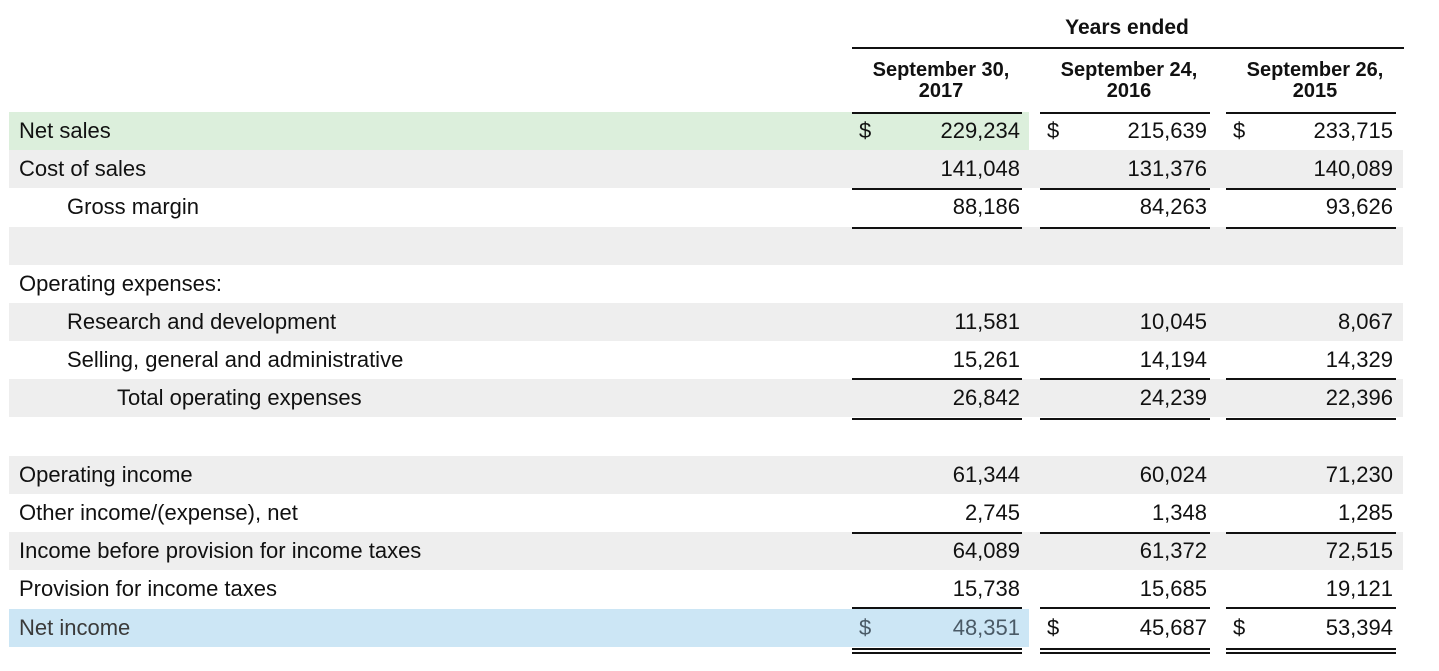 This screenshot has height=671, width=1439. Describe the element at coordinates (106, 474) in the screenshot. I see `row-label: Operating income` at that location.